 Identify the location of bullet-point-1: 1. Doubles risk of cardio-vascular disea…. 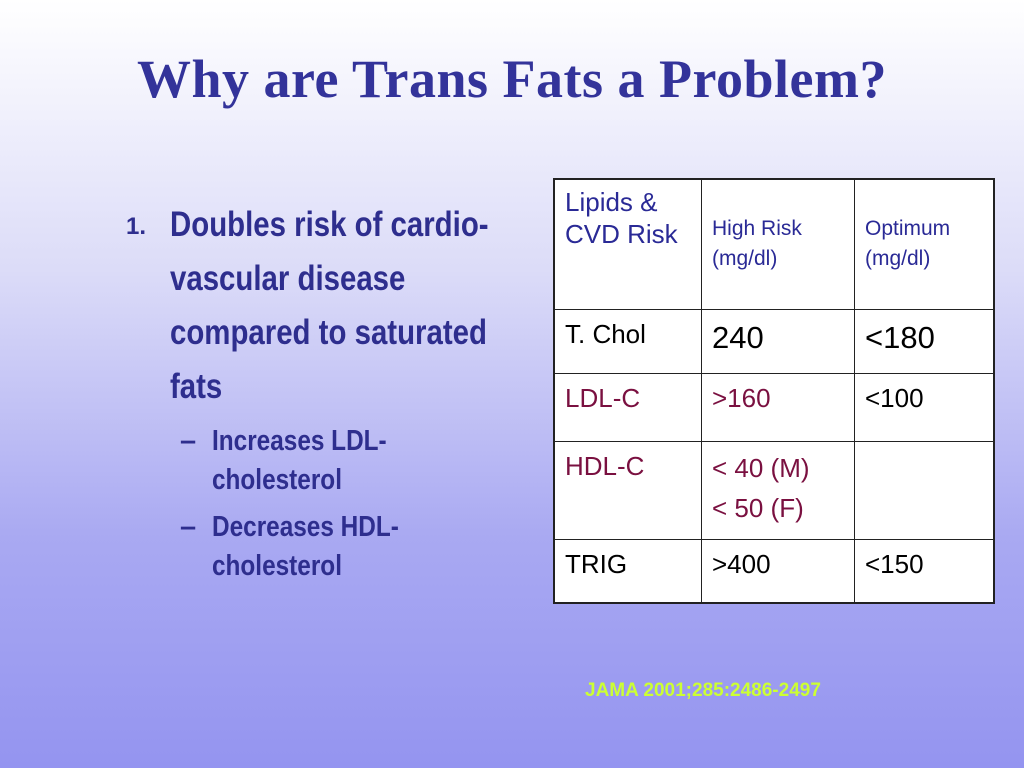
(316, 306).